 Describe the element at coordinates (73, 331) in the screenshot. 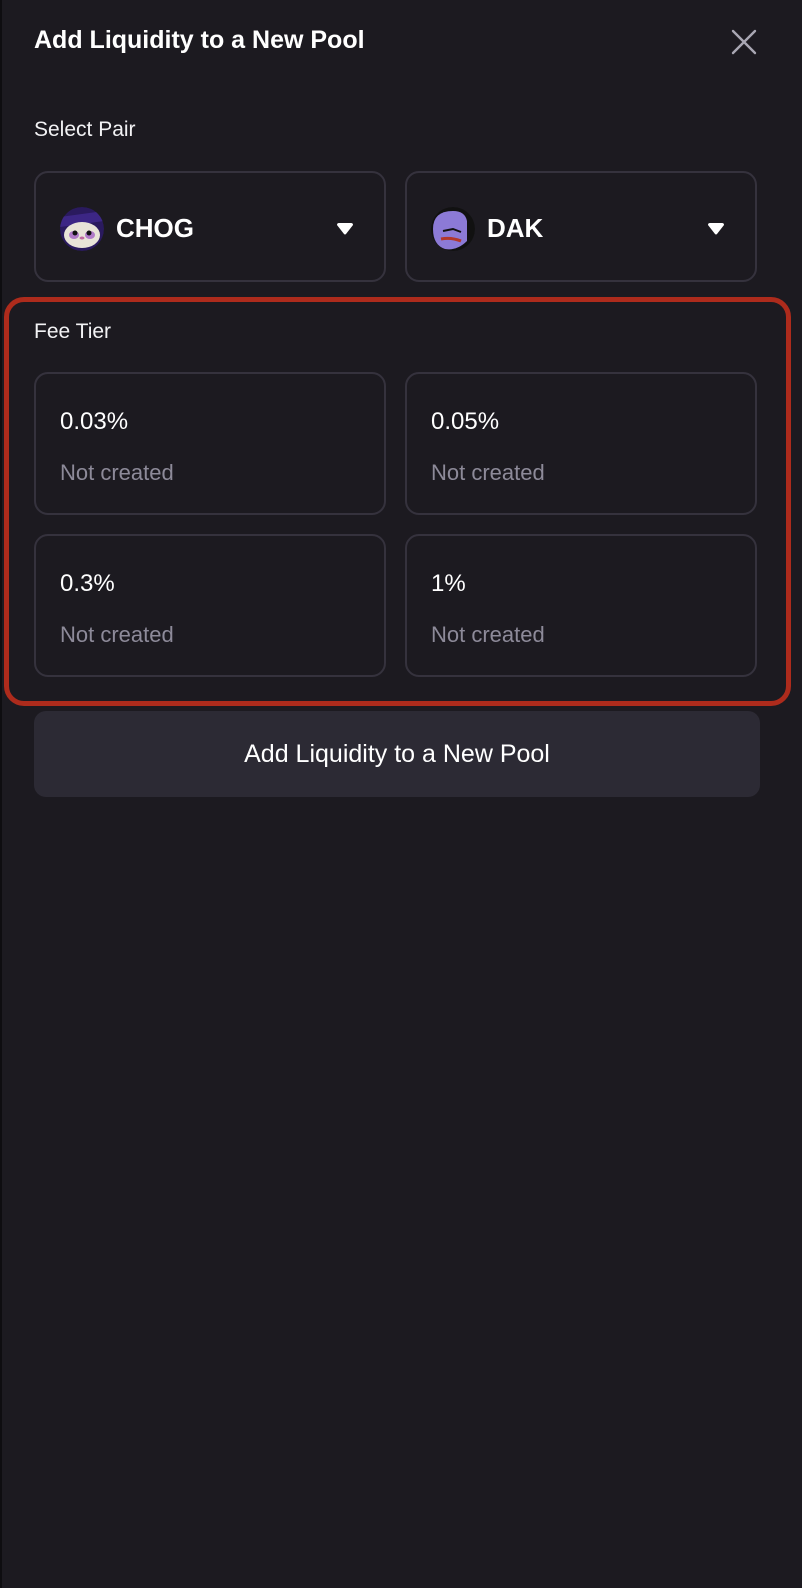

I see `fee-tier-label: Fee Tier` at that location.